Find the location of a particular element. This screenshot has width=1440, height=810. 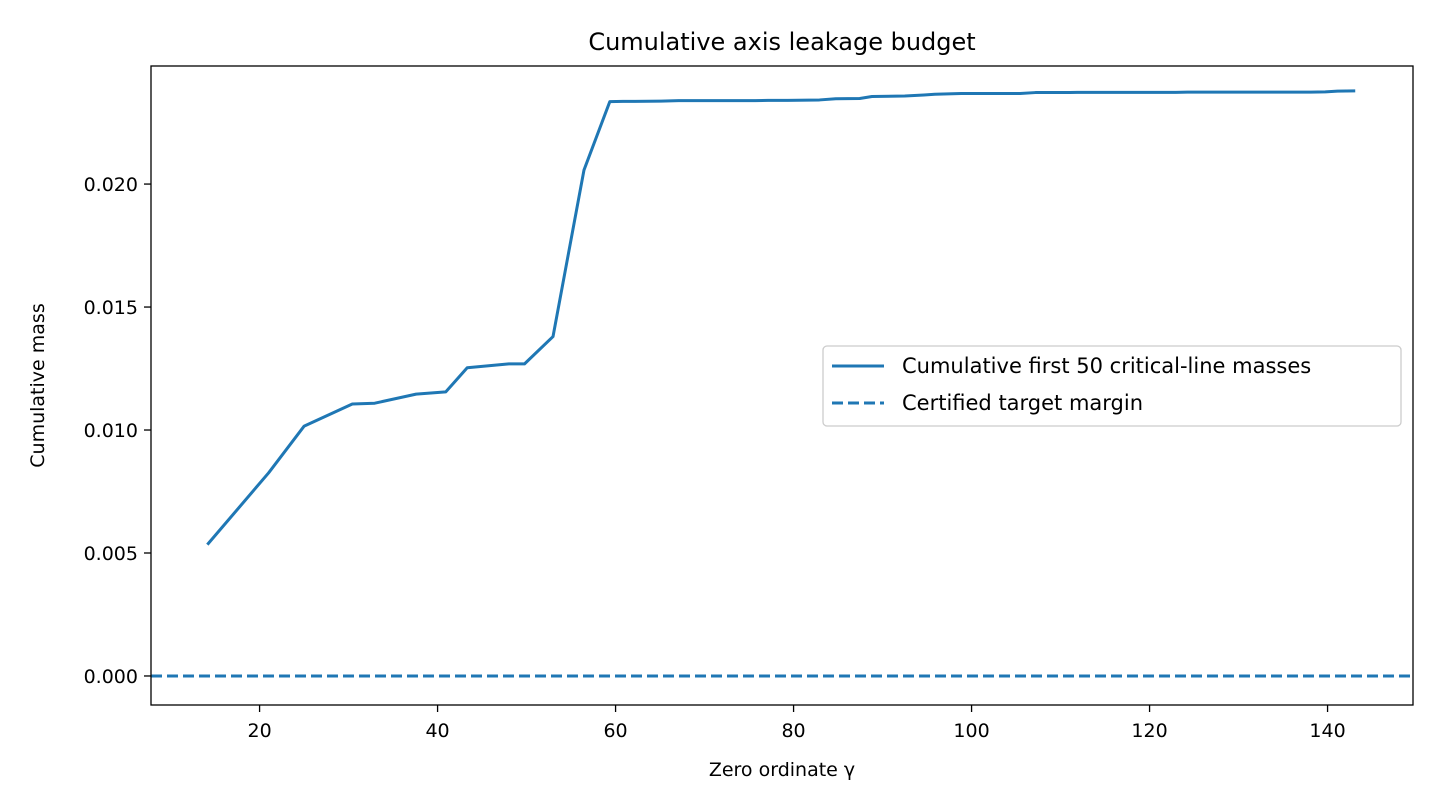

x-axis-title: Zero ordinate γ is located at coordinates (782, 770).